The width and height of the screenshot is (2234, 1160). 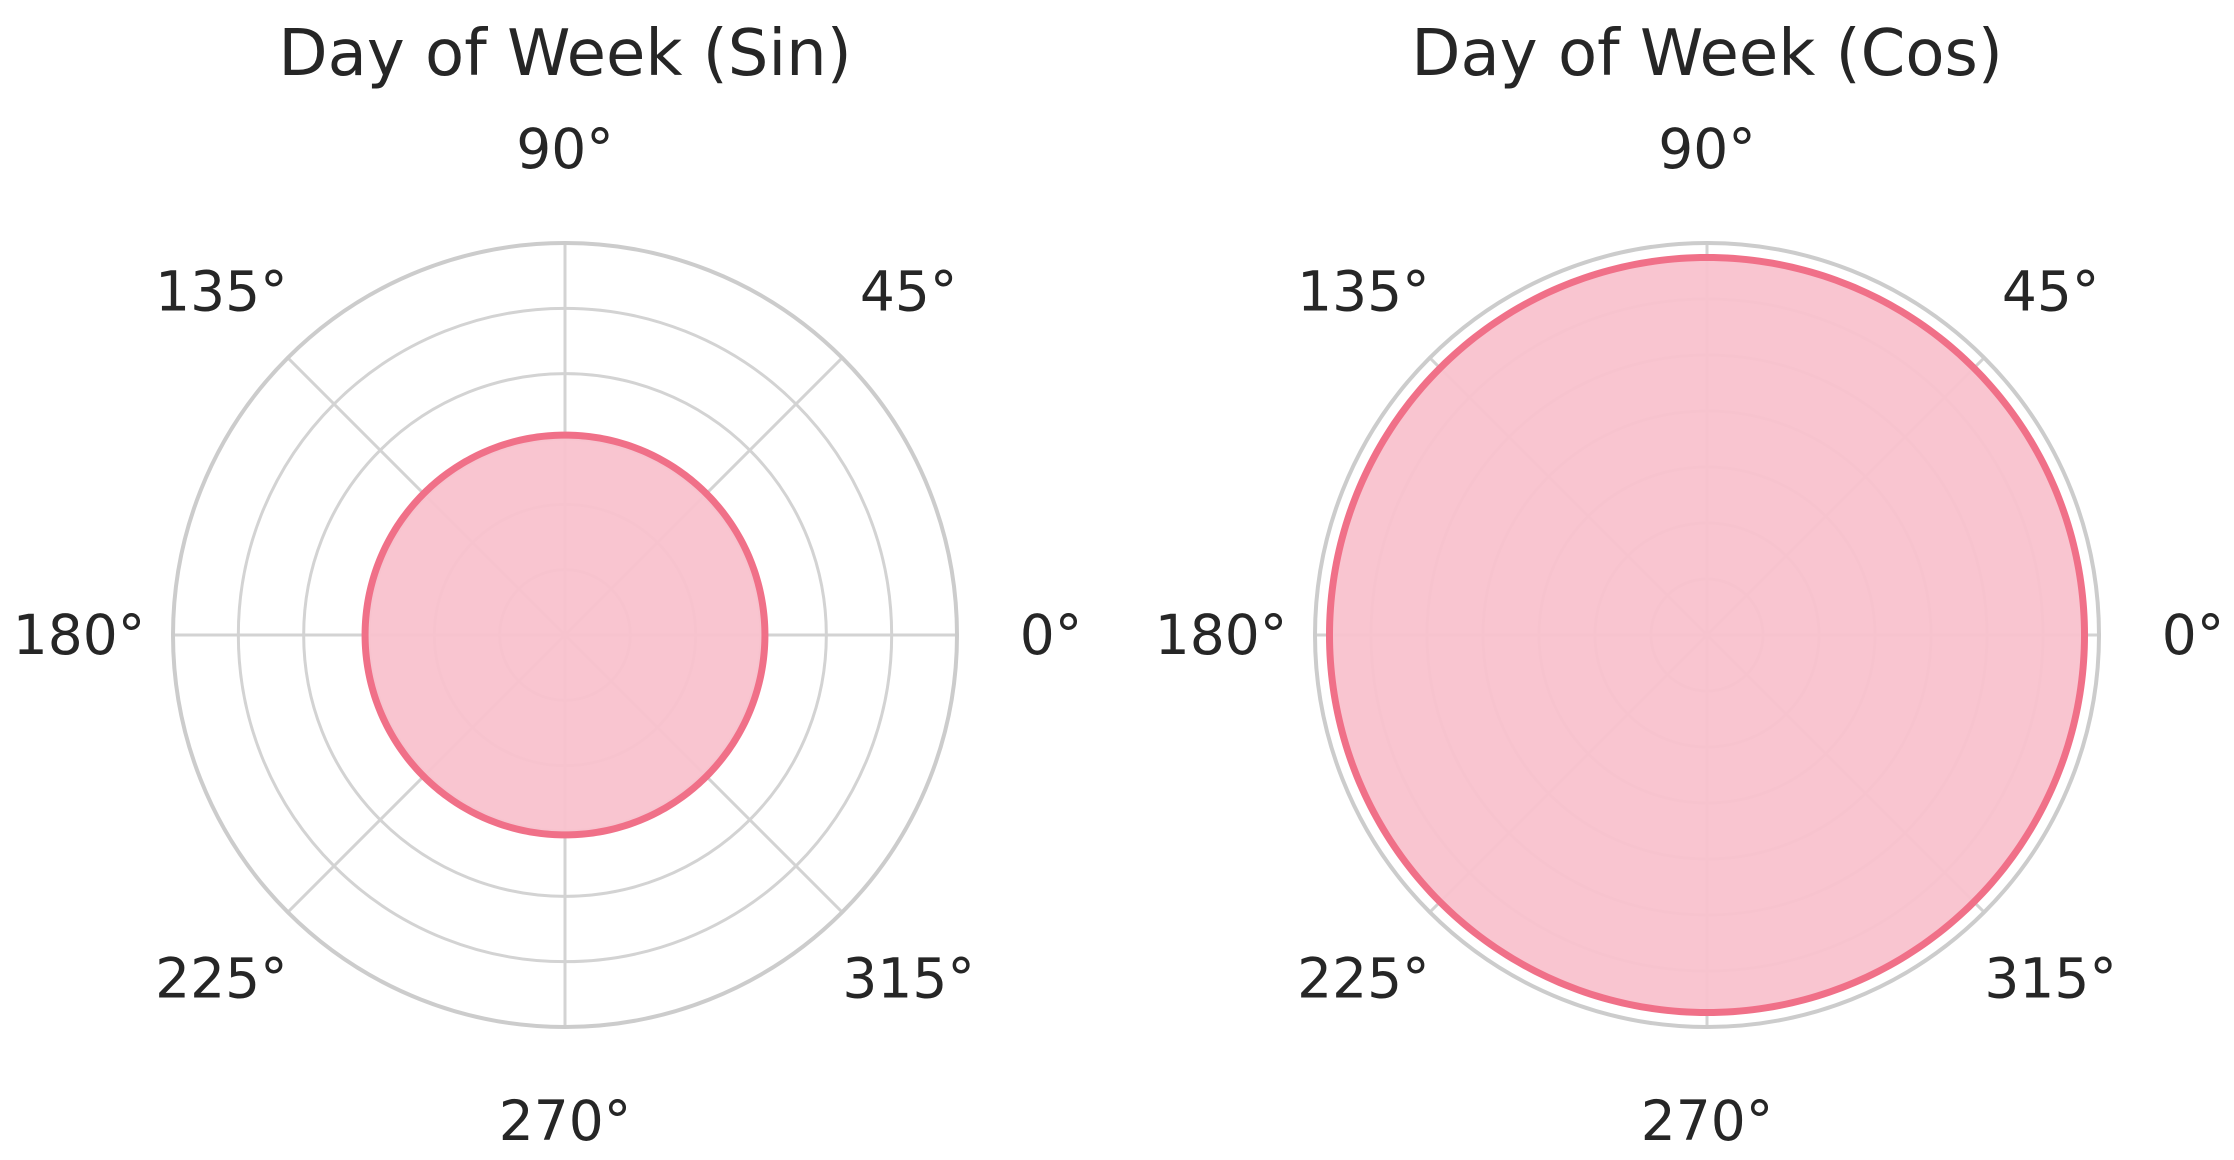 What do you see at coordinates (564, 54) in the screenshot?
I see `chart-title: Day of Week (Sin)` at bounding box center [564, 54].